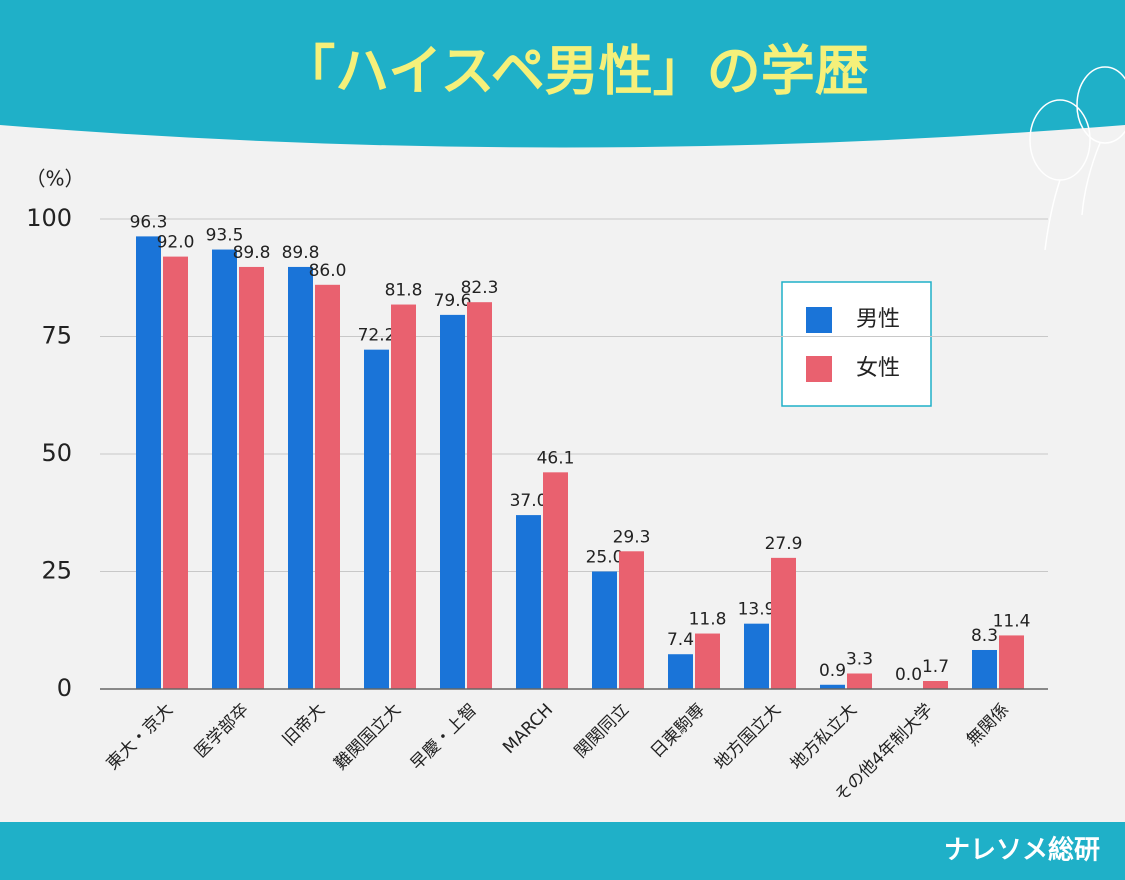 The height and width of the screenshot is (880, 1125). Describe the element at coordinates (1077, 158) in the screenshot. I see `balloons` at that location.